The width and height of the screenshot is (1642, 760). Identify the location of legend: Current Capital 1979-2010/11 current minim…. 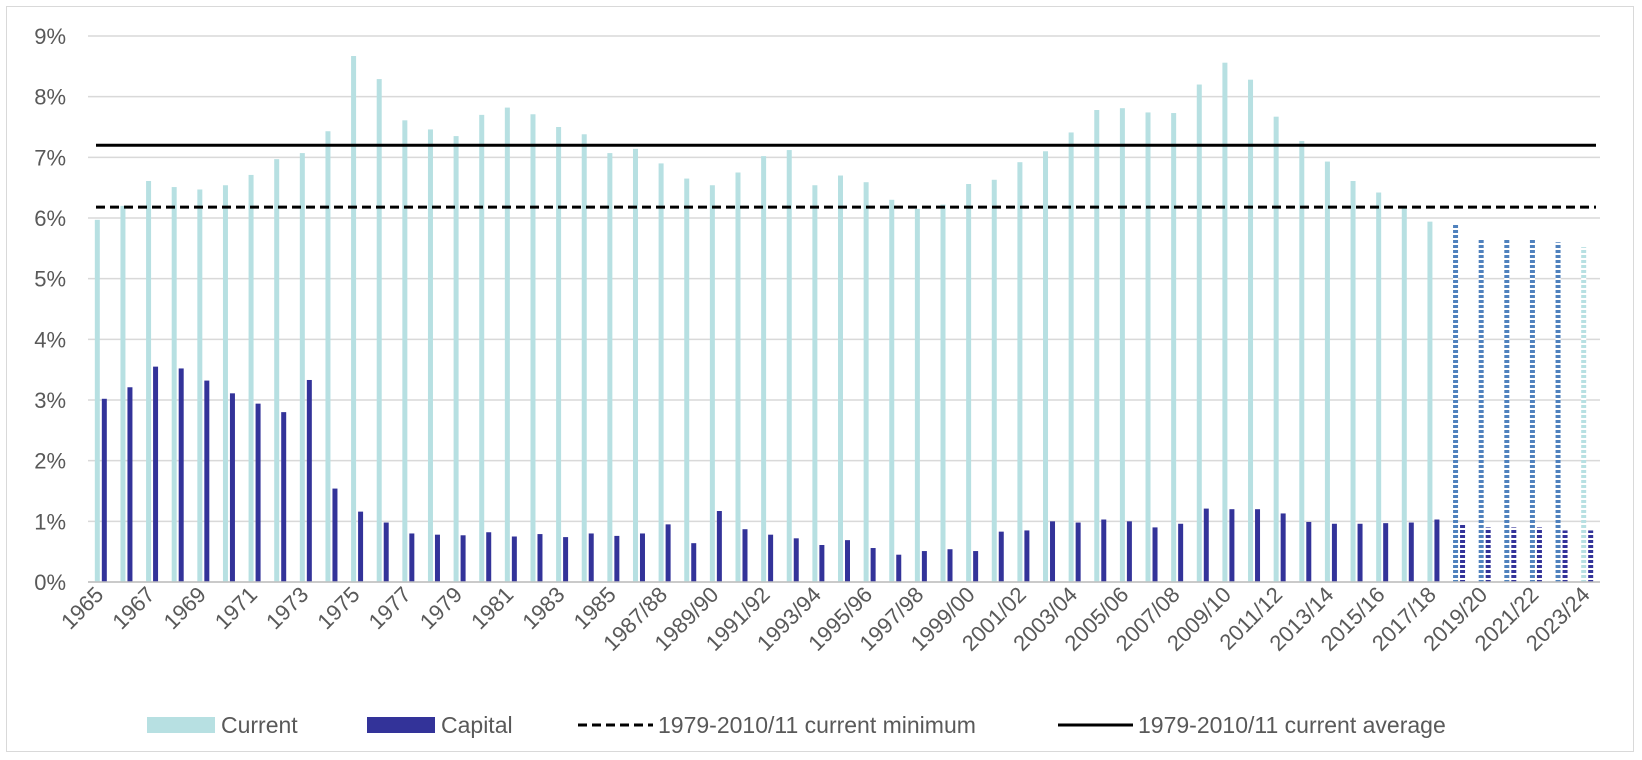
(796, 725).